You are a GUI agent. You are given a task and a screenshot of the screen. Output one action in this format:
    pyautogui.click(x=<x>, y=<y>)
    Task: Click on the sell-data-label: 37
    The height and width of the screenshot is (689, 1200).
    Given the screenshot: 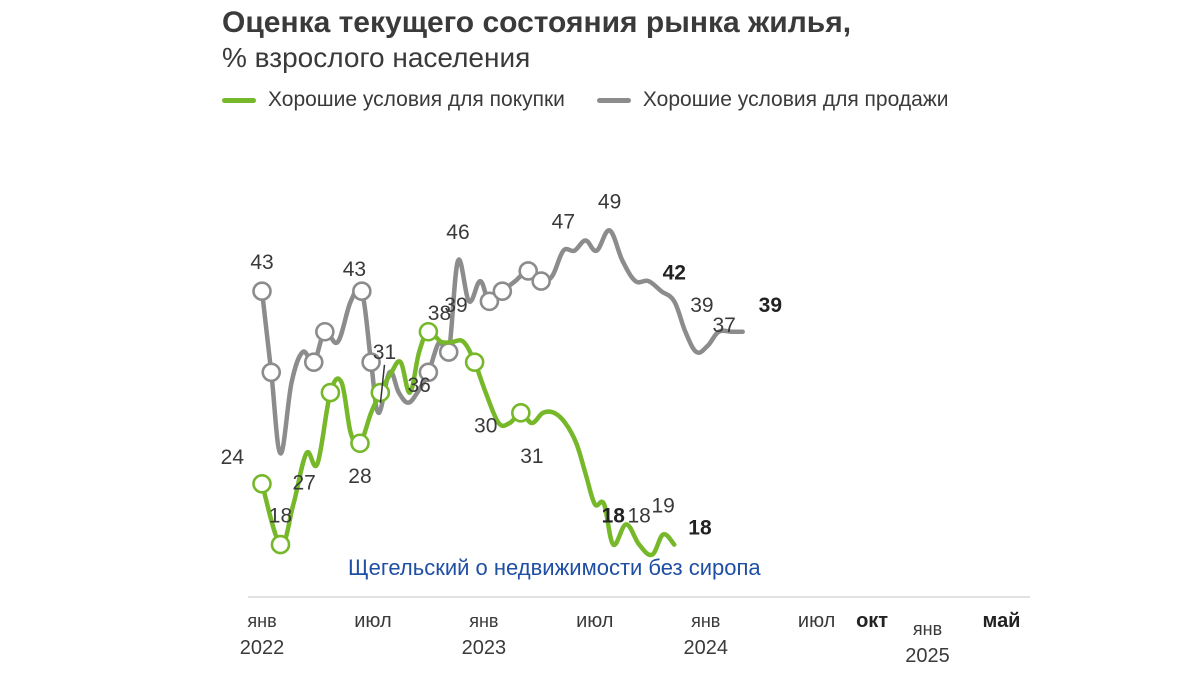 What is the action you would take?
    pyautogui.click(x=723, y=325)
    